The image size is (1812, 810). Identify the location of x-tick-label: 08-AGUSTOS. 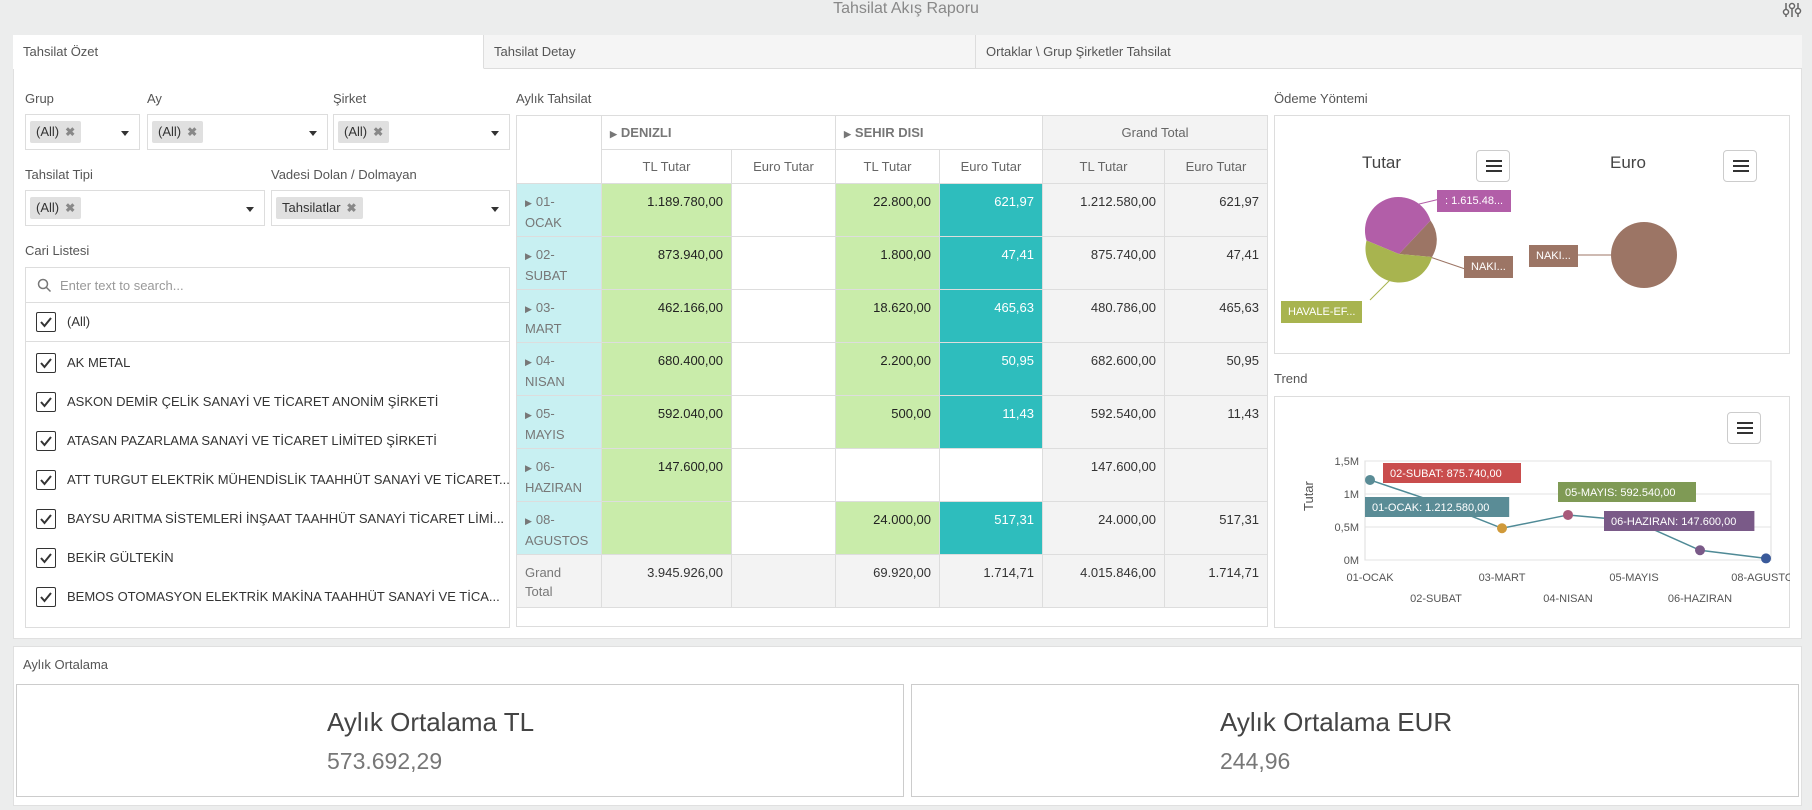
(1760, 578).